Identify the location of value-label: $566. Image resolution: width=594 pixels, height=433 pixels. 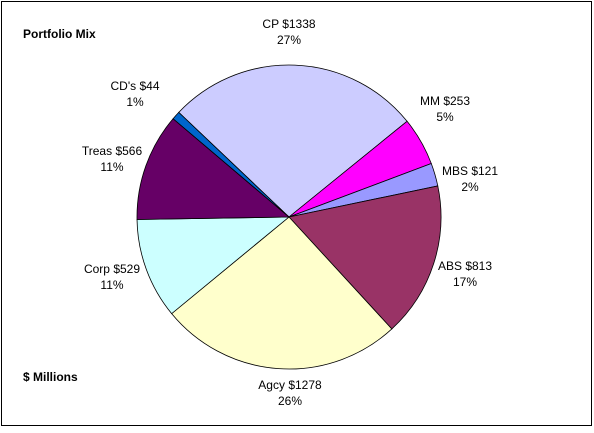
(128, 151).